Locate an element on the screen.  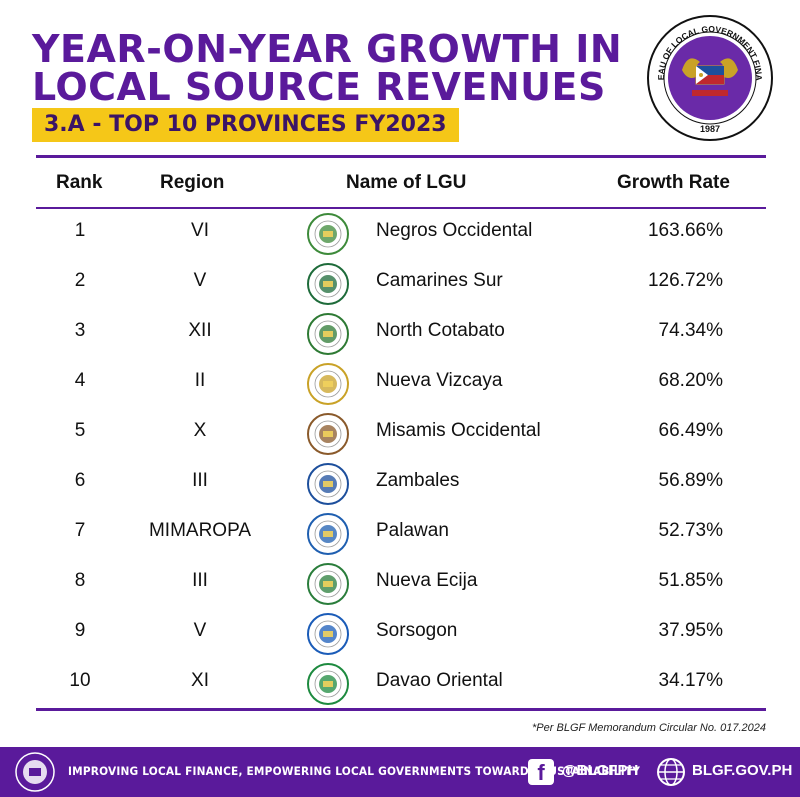
growth-rate-cell: 34.17% is located at coordinates (690, 680).